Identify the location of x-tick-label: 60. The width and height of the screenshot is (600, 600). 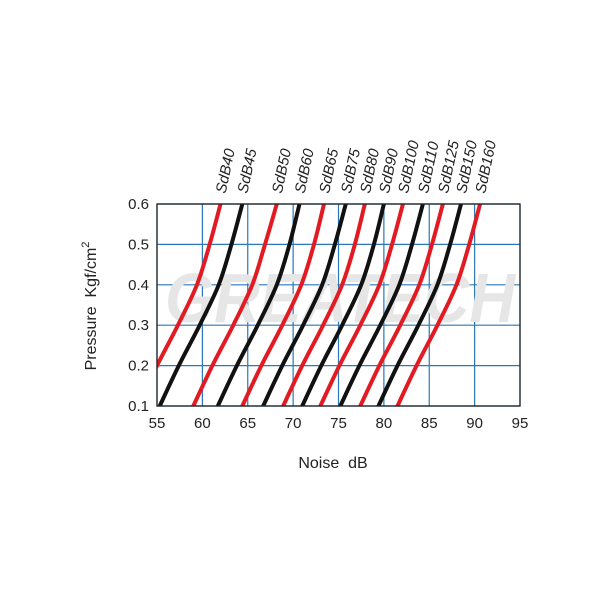
(202, 423).